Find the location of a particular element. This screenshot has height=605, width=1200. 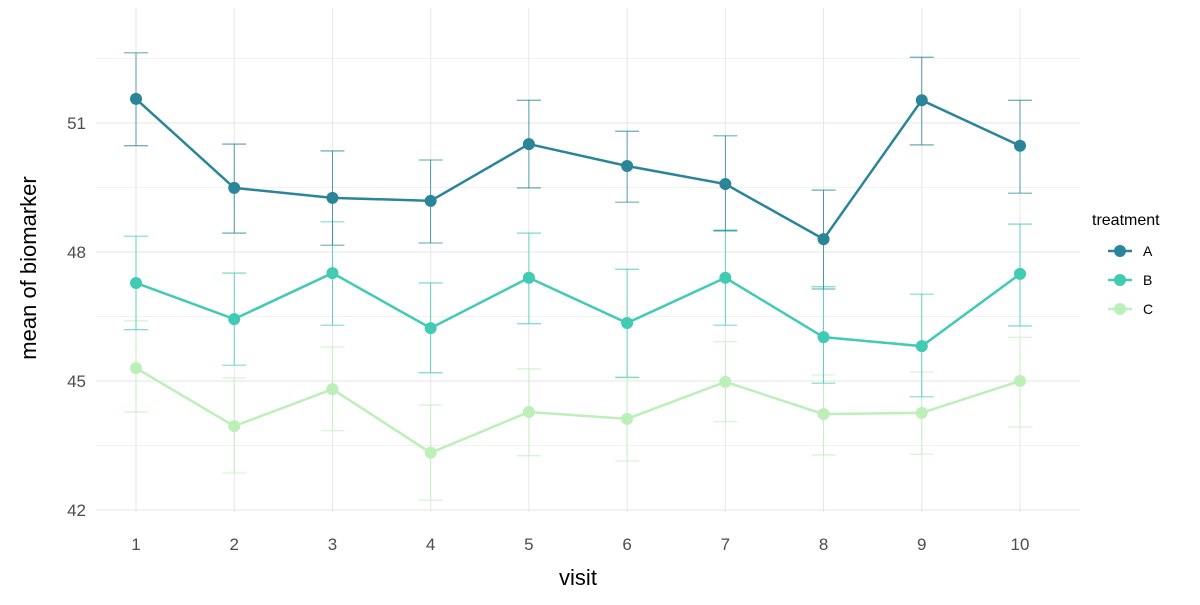

legend-label: B is located at coordinates (1147, 280).